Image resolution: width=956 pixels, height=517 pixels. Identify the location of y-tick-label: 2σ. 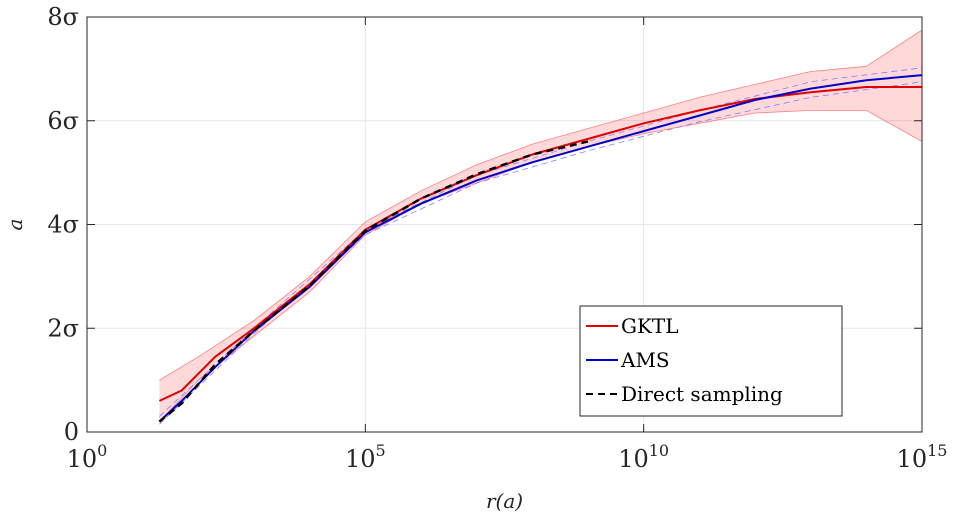
(63, 328).